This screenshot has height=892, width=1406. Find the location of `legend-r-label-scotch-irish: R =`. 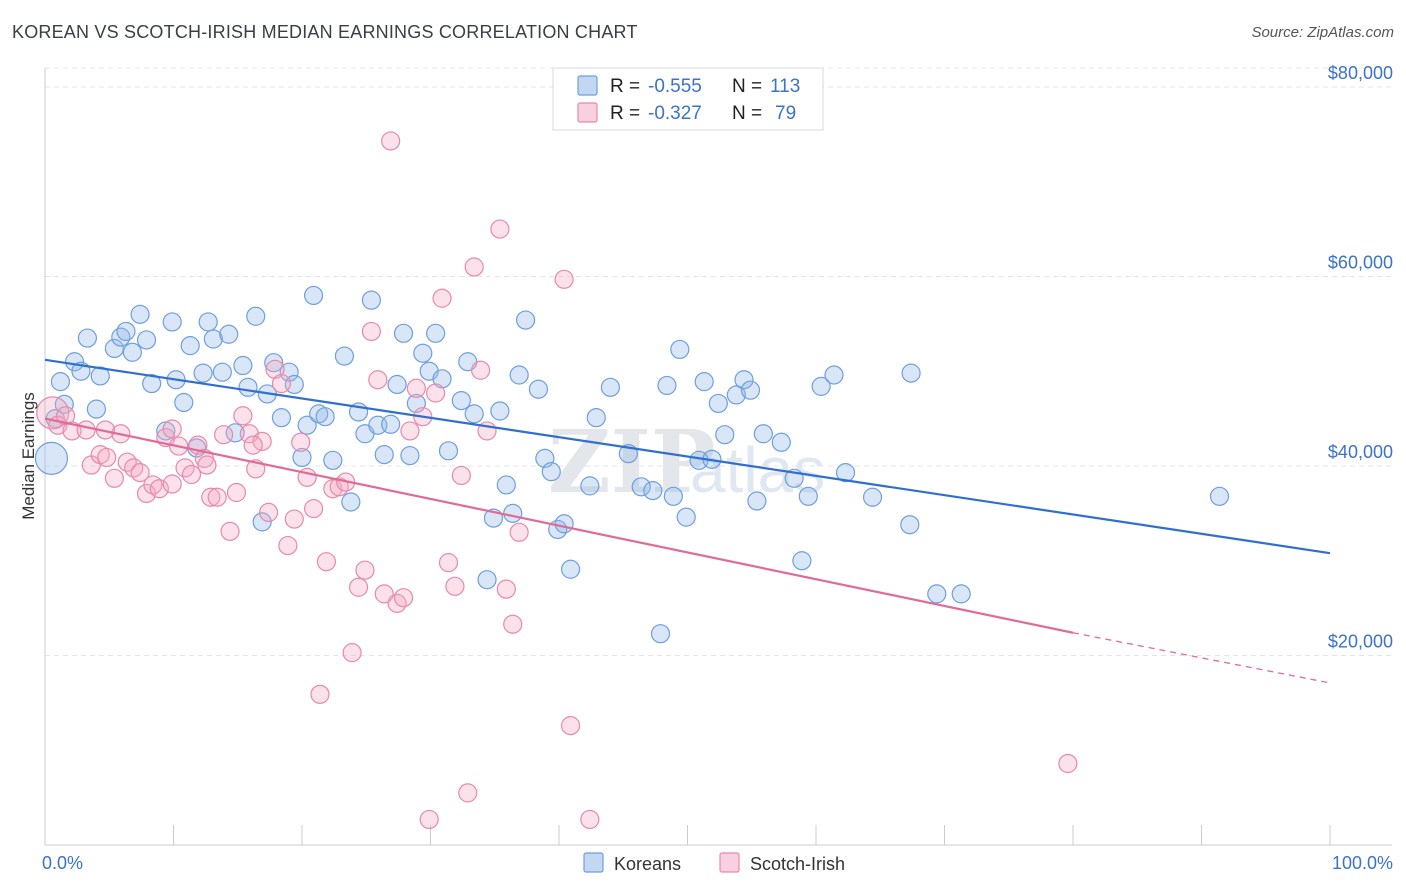

legend-r-label-scotch-irish: R = is located at coordinates (625, 113).